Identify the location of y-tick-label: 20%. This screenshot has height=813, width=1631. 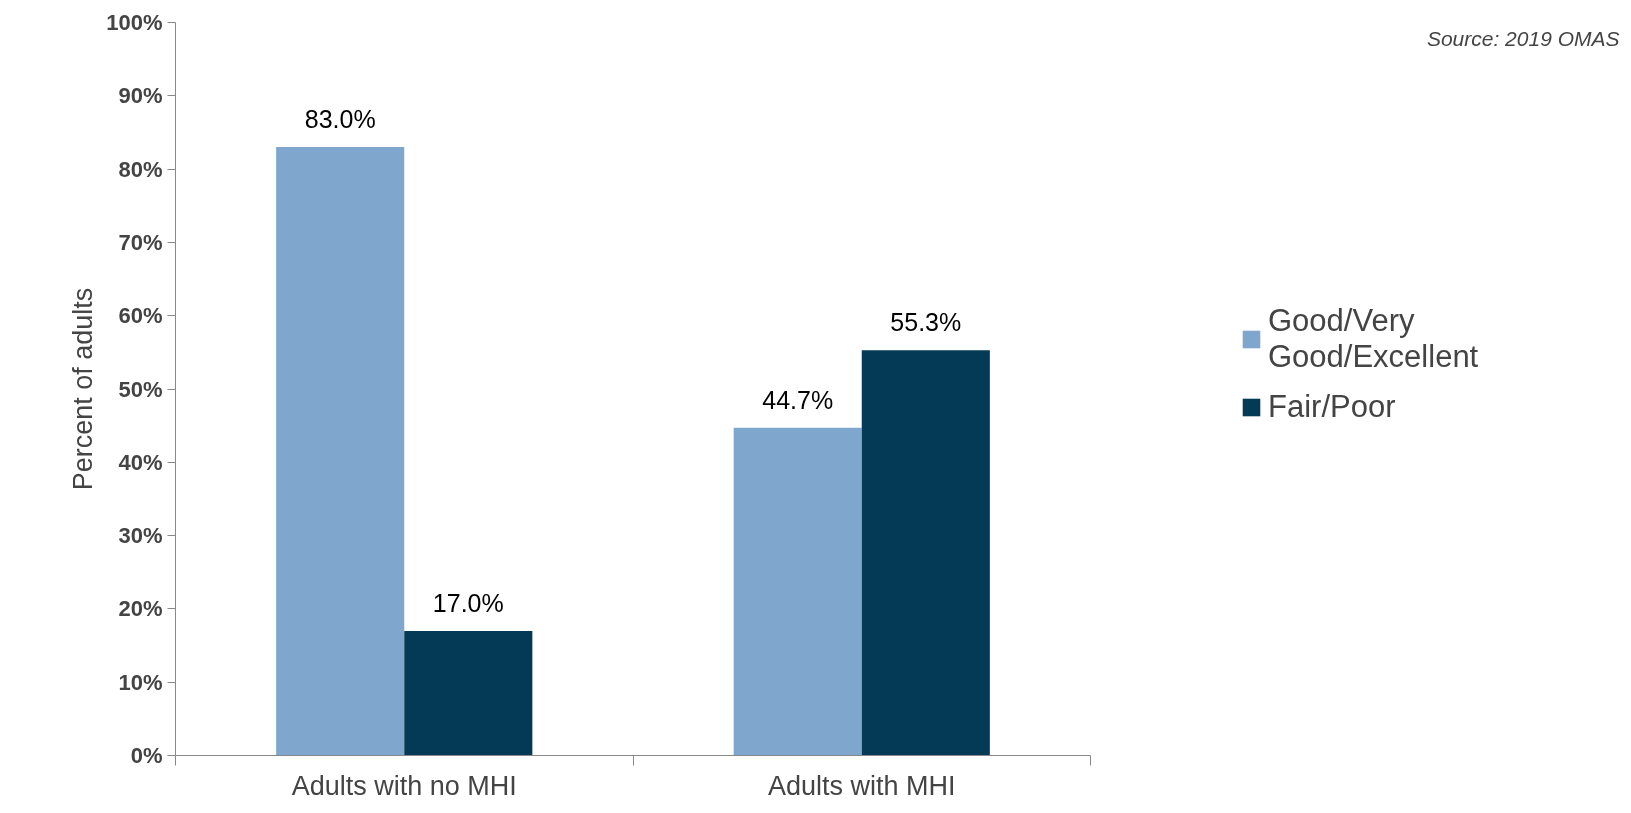
(140, 609).